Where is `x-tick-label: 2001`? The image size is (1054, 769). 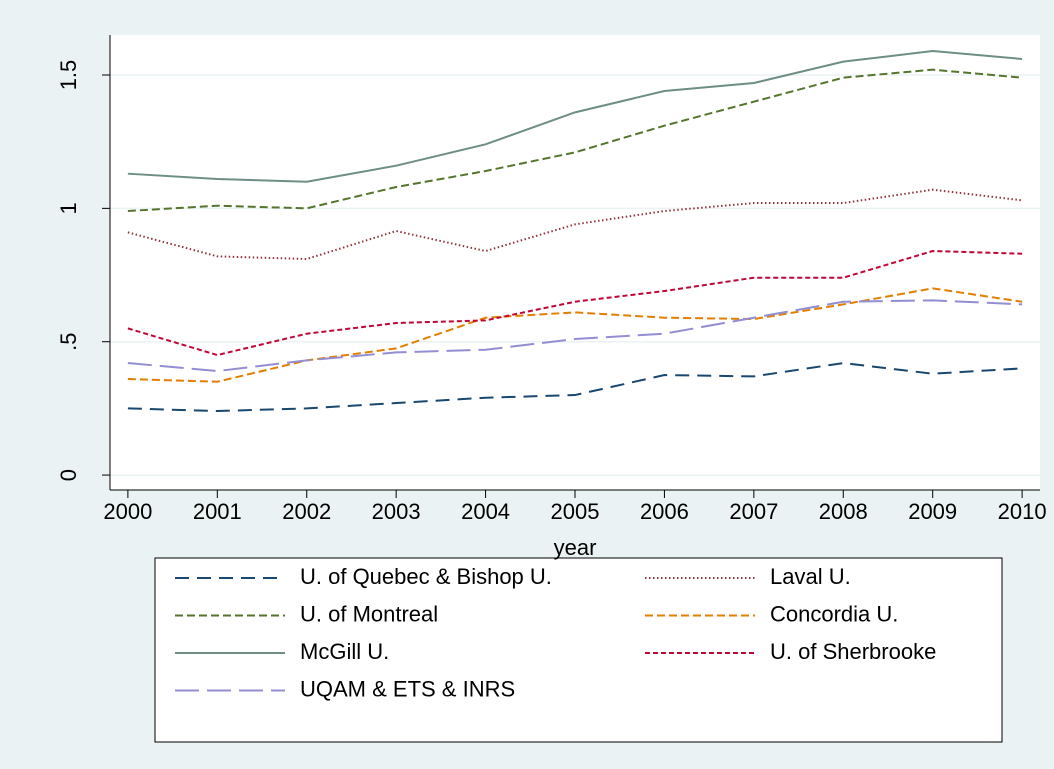 x-tick-label: 2001 is located at coordinates (217, 511).